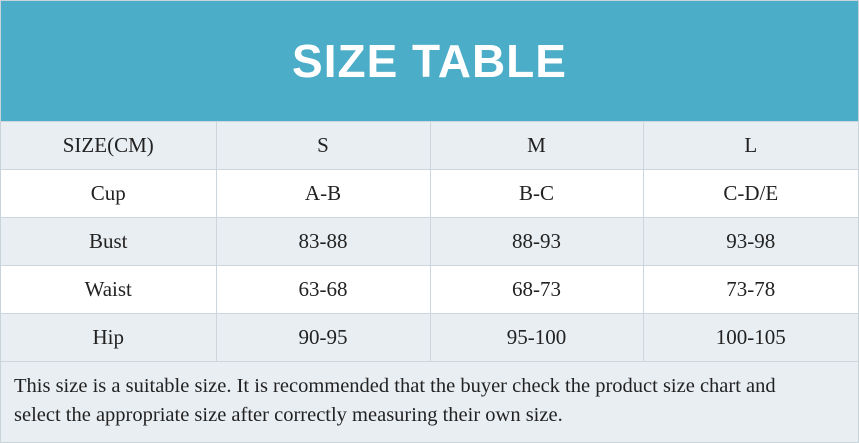 The width and height of the screenshot is (859, 443). Describe the element at coordinates (323, 337) in the screenshot. I see `table-cell: 90-95` at that location.